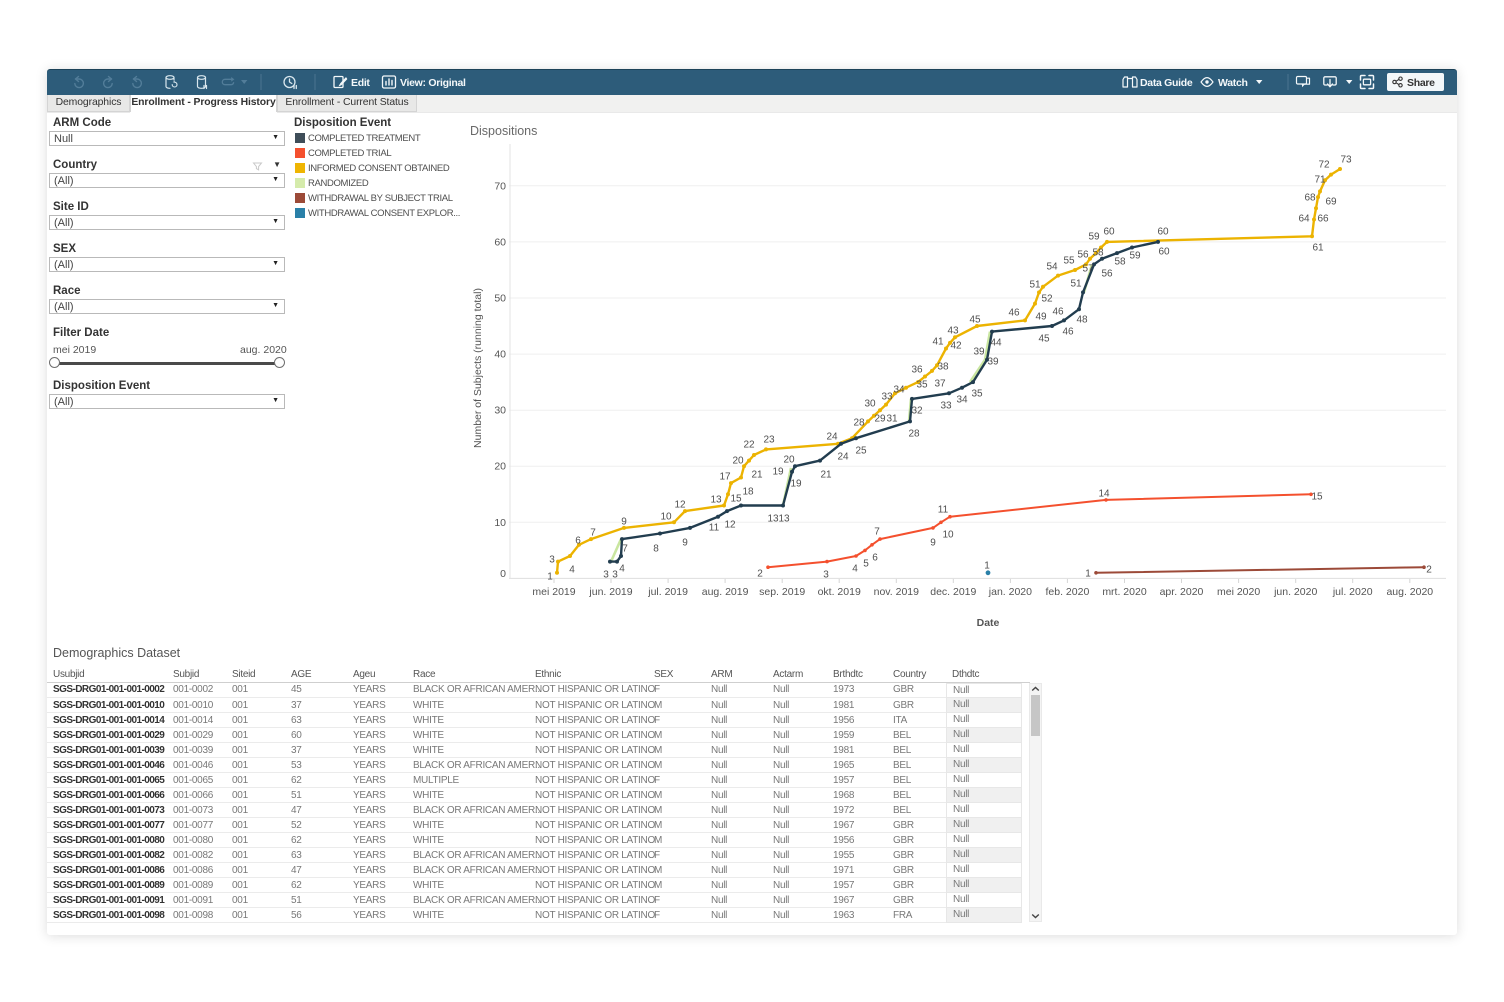 This screenshot has width=1504, height=1002. Describe the element at coordinates (1323, 219) in the screenshot. I see `svg-text: 66` at that location.